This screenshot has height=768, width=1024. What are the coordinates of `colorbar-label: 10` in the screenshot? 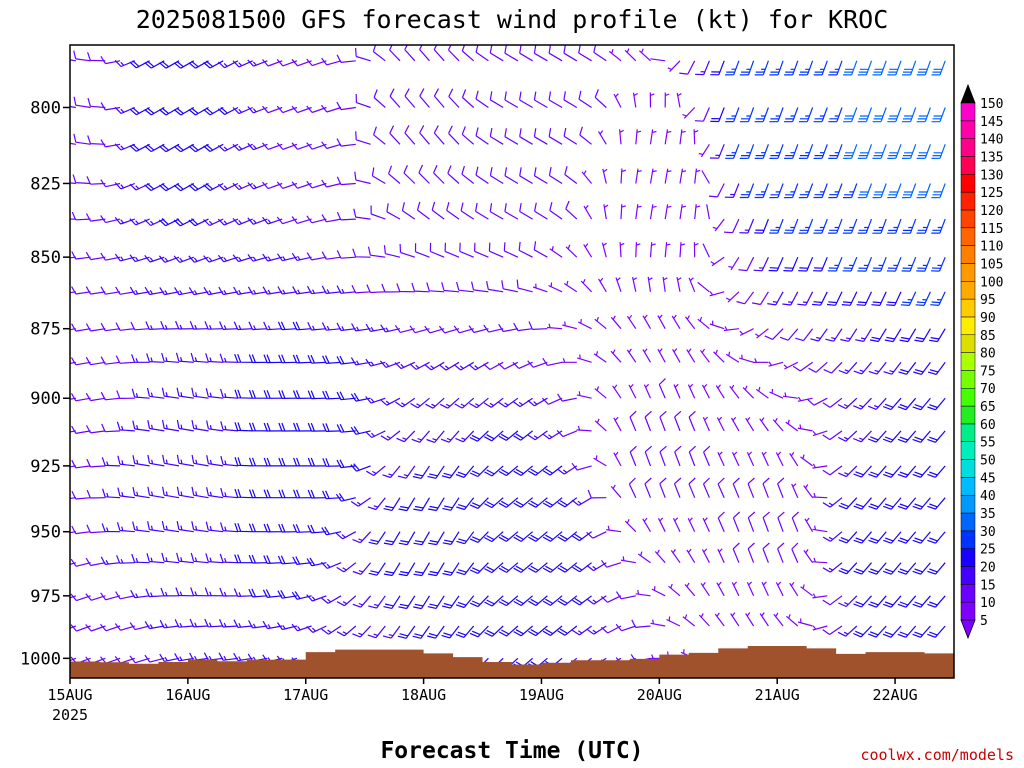 It's located at (988, 603).